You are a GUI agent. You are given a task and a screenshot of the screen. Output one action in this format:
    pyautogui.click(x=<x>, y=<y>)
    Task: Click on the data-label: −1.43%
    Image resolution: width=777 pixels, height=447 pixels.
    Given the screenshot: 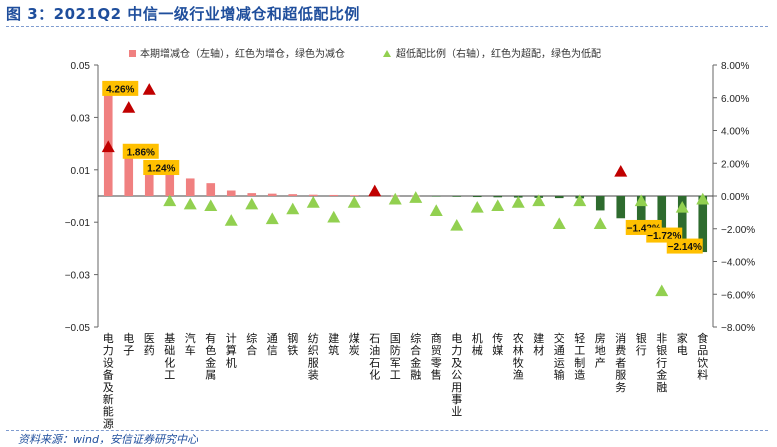 What is the action you would take?
    pyautogui.click(x=644, y=228)
    